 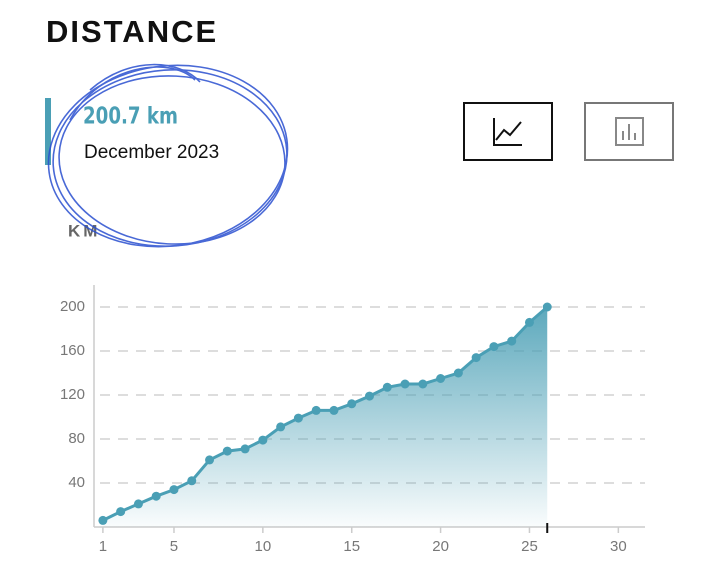 What do you see at coordinates (72, 394) in the screenshot?
I see `y-tick-label: 120` at bounding box center [72, 394].